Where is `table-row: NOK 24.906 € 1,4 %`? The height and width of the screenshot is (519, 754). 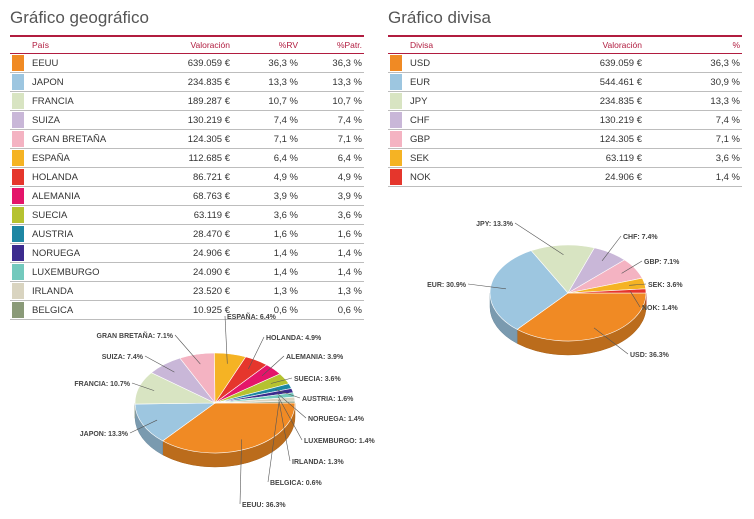 table-row: NOK 24.906 € 1,4 % is located at coordinates (565, 177).